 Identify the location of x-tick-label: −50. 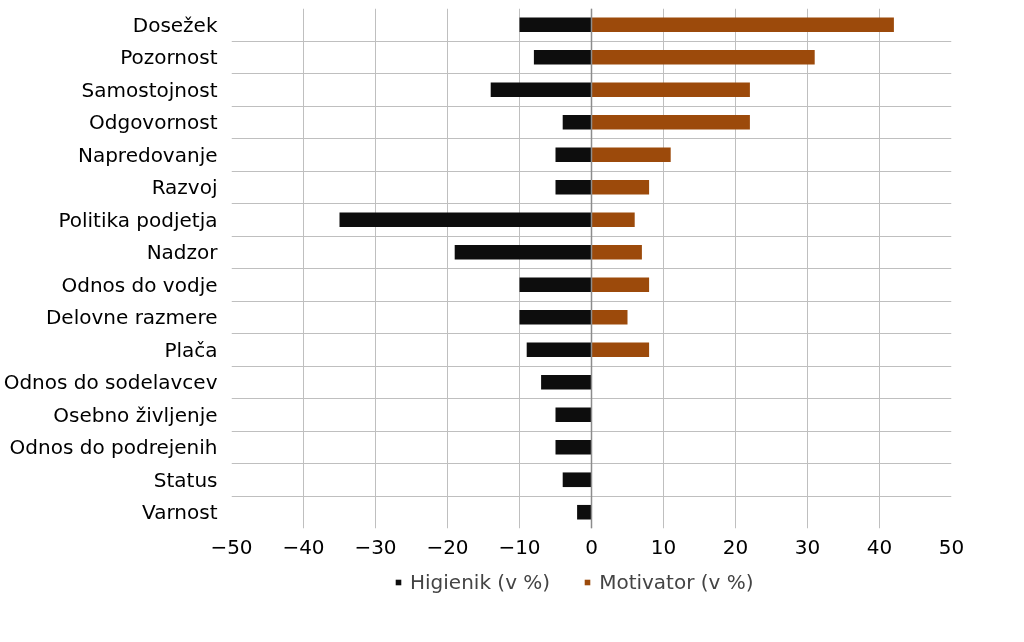
(231, 546).